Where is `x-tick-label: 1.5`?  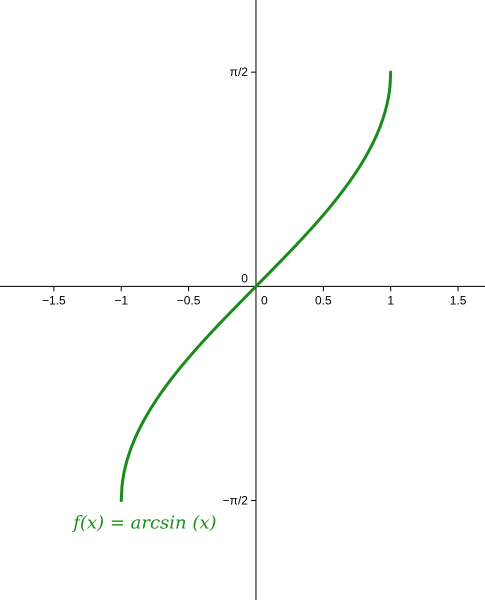
x-tick-label: 1.5 is located at coordinates (458, 300).